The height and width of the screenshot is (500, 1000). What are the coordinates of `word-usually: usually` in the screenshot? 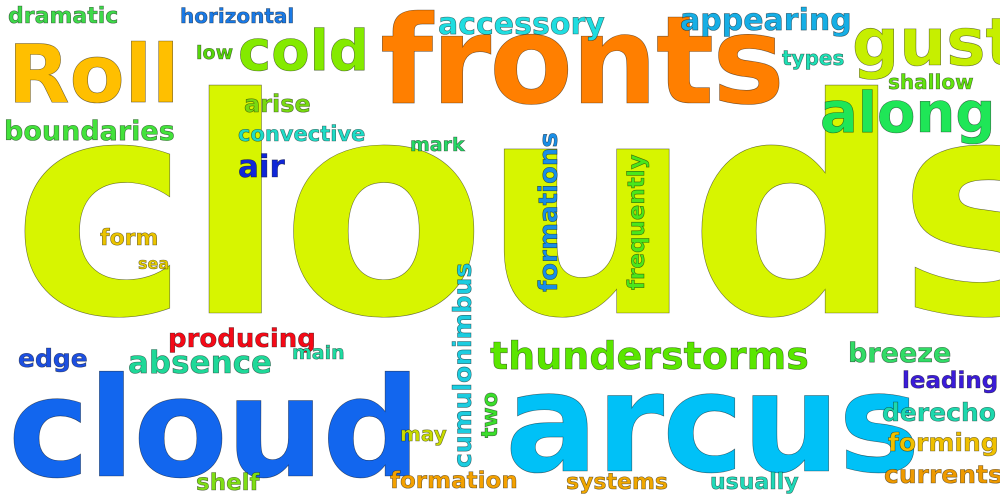 It's located at (754, 482).